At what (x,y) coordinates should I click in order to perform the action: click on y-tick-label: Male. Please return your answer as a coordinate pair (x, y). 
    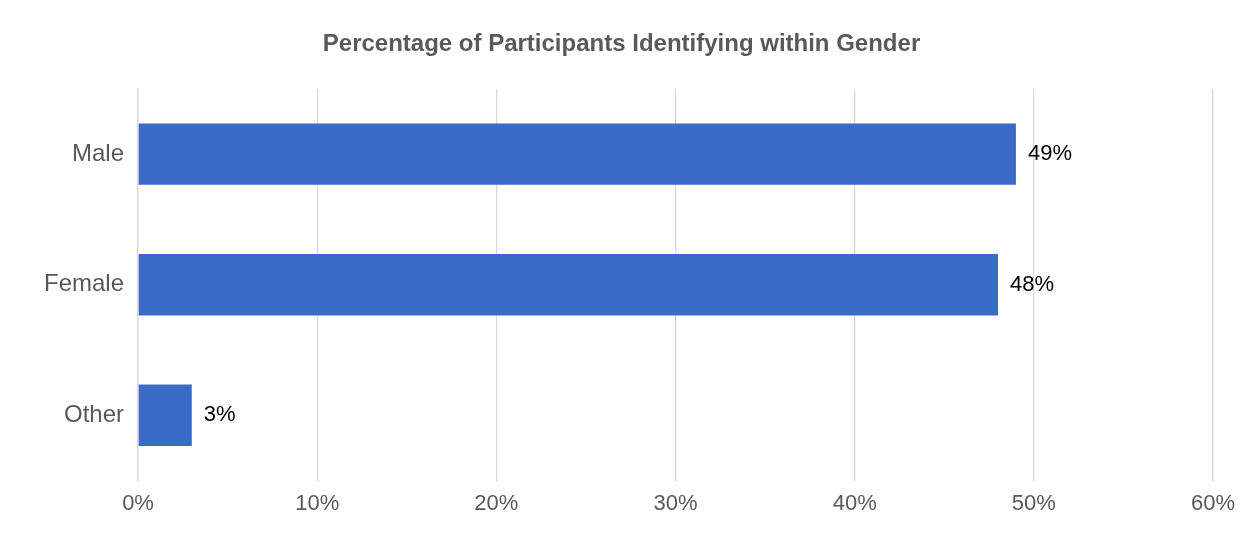
    Looking at the image, I should click on (98, 152).